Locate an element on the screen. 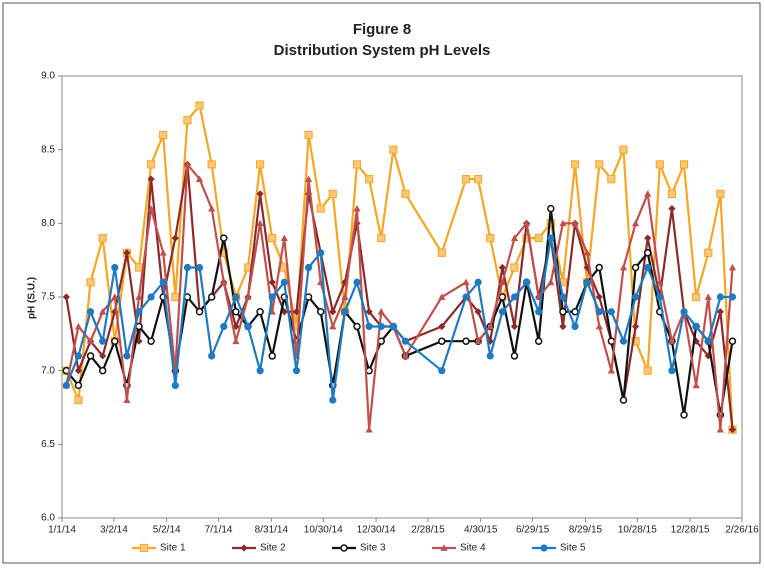 This screenshot has width=764, height=572. x-tick-label: 10/30/14 is located at coordinates (323, 530).